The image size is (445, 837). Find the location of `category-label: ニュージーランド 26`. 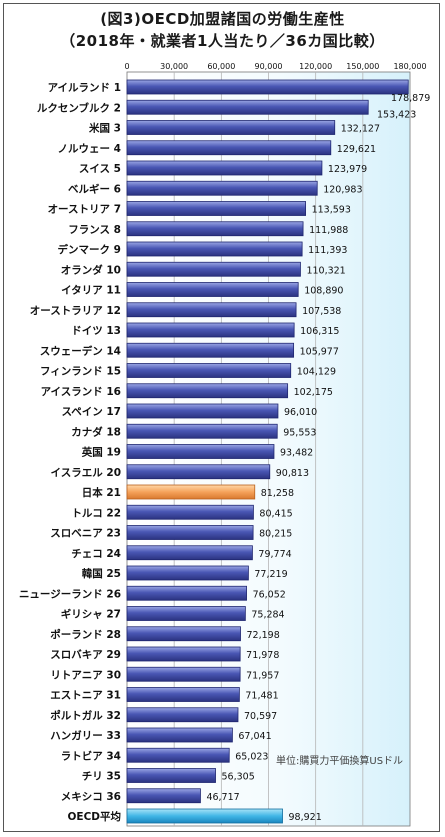

category-label: ニュージーランド 26 is located at coordinates (70, 594).